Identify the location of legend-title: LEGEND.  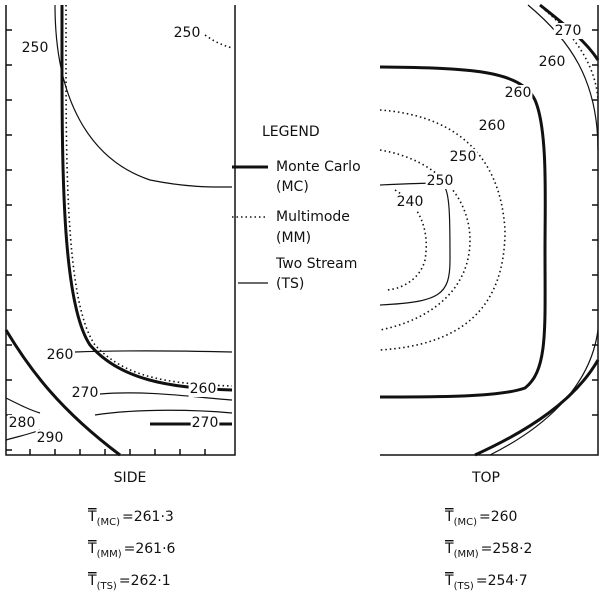
(291, 132).